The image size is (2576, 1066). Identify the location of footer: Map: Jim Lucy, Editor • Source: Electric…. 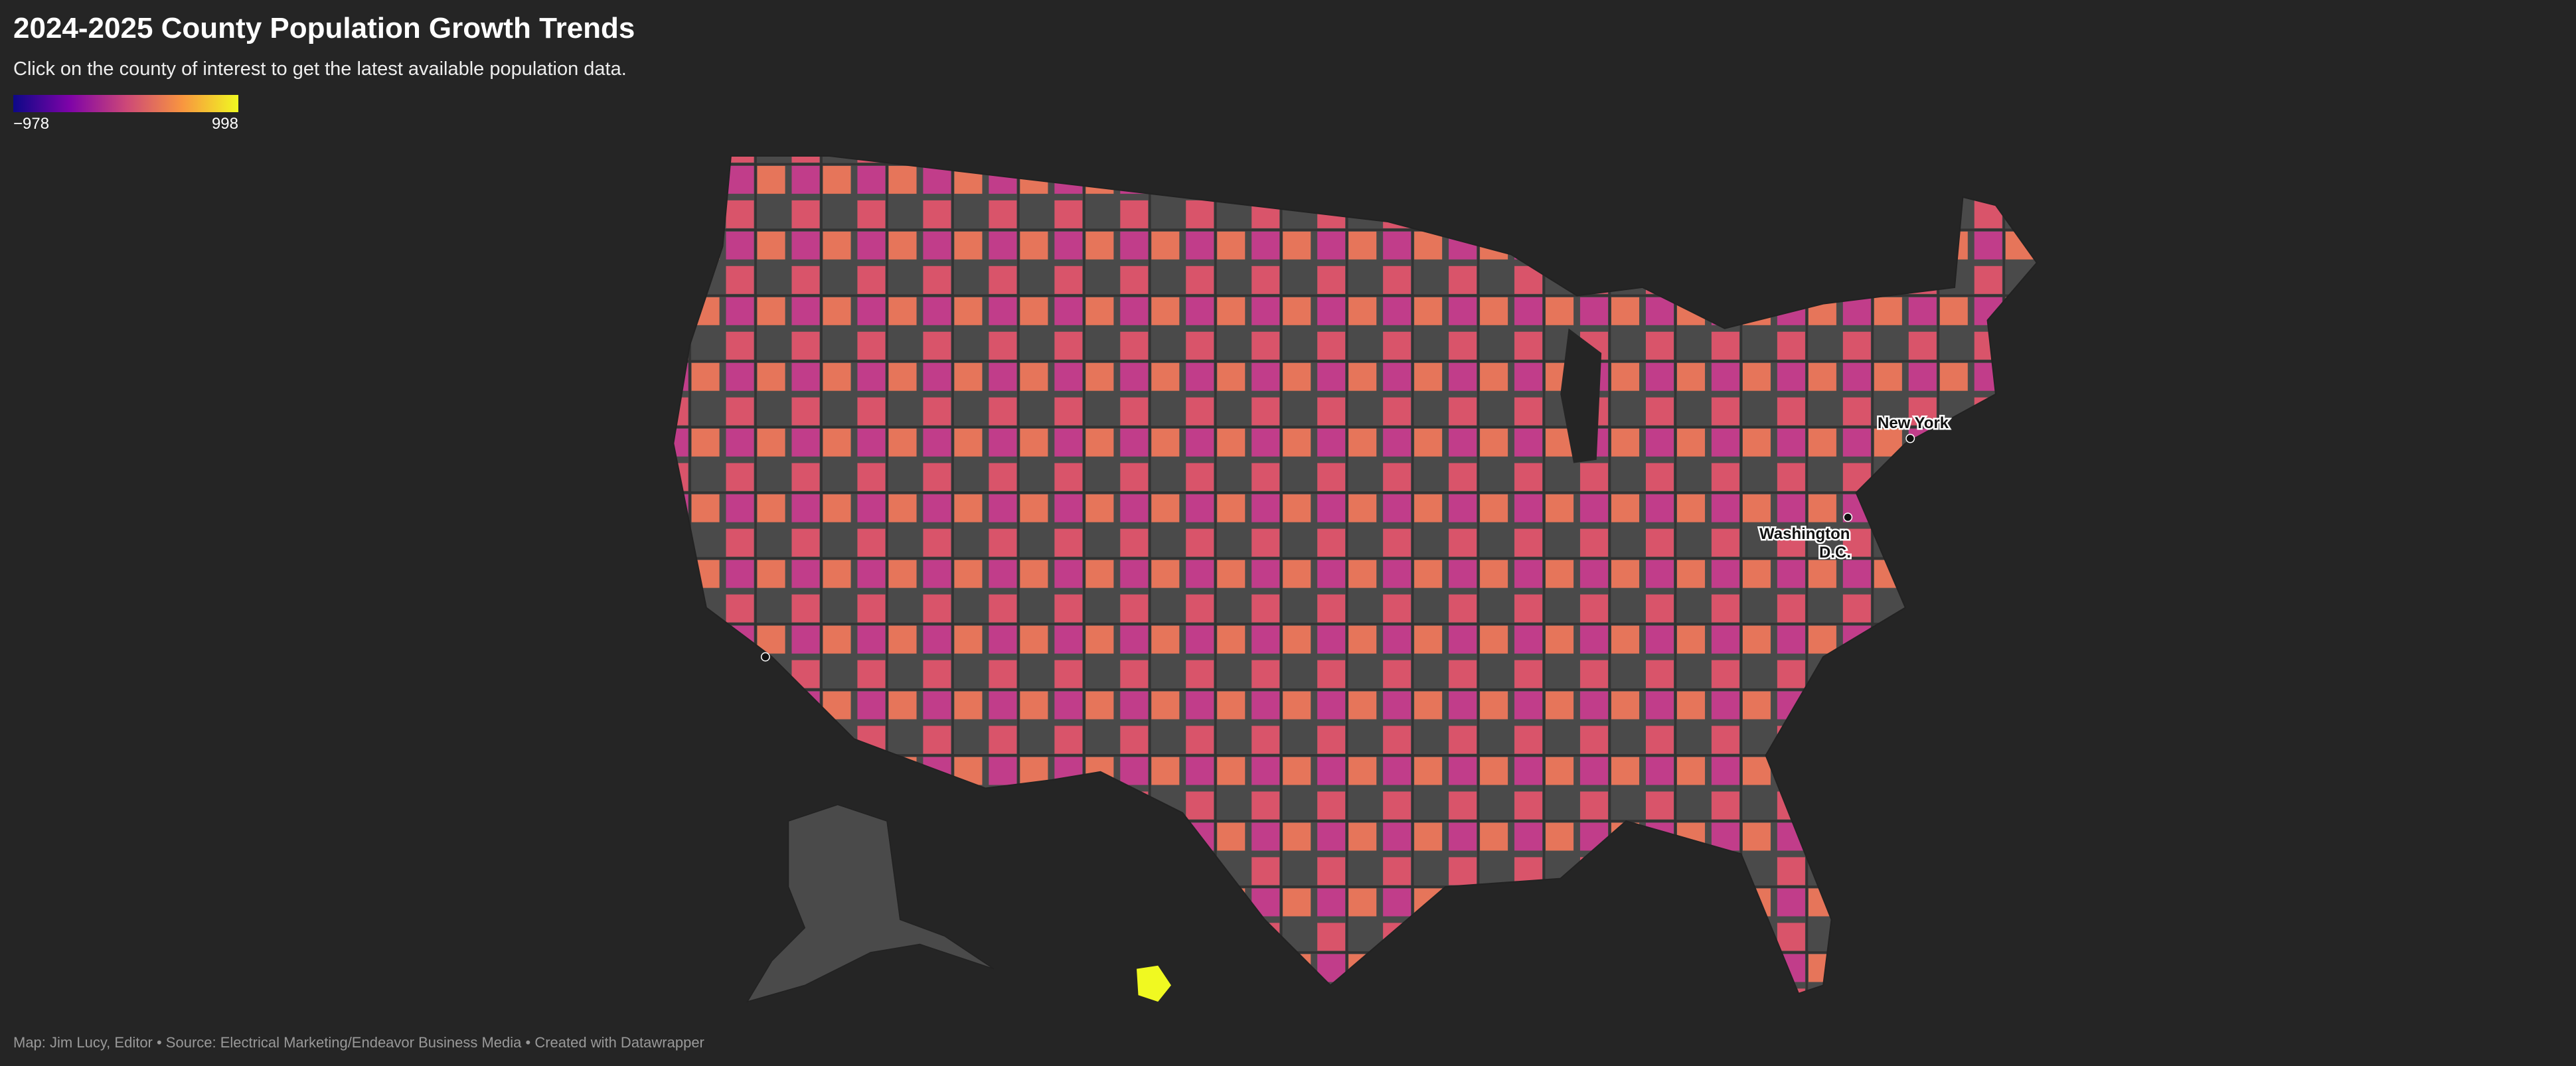
(358, 1042).